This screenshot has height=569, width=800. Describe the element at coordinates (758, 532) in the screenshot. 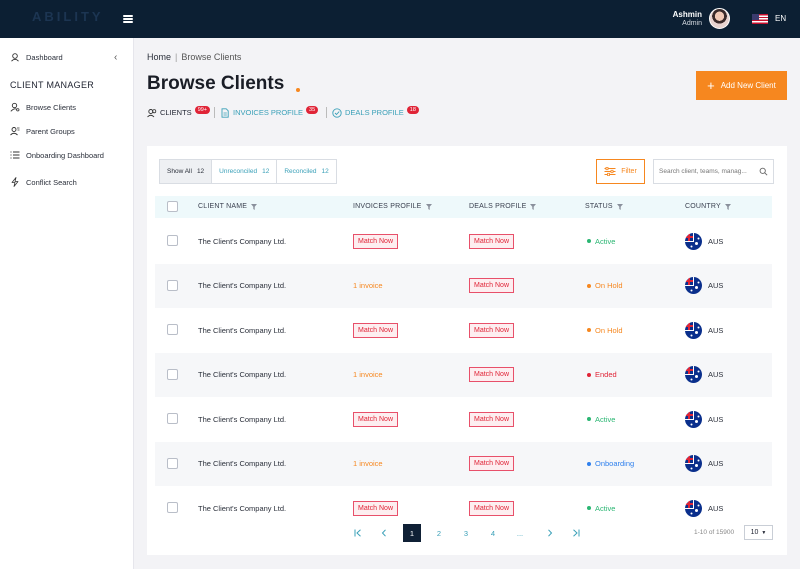

I see `per-page-select: 10 ▼` at that location.